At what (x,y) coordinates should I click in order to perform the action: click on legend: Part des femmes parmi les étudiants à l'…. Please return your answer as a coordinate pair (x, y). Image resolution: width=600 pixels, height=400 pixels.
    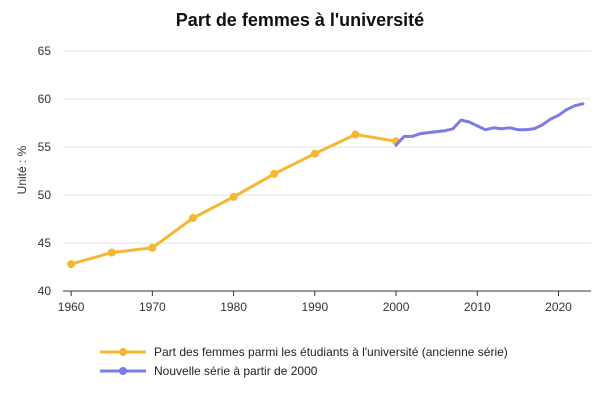
    Looking at the image, I should click on (304, 361).